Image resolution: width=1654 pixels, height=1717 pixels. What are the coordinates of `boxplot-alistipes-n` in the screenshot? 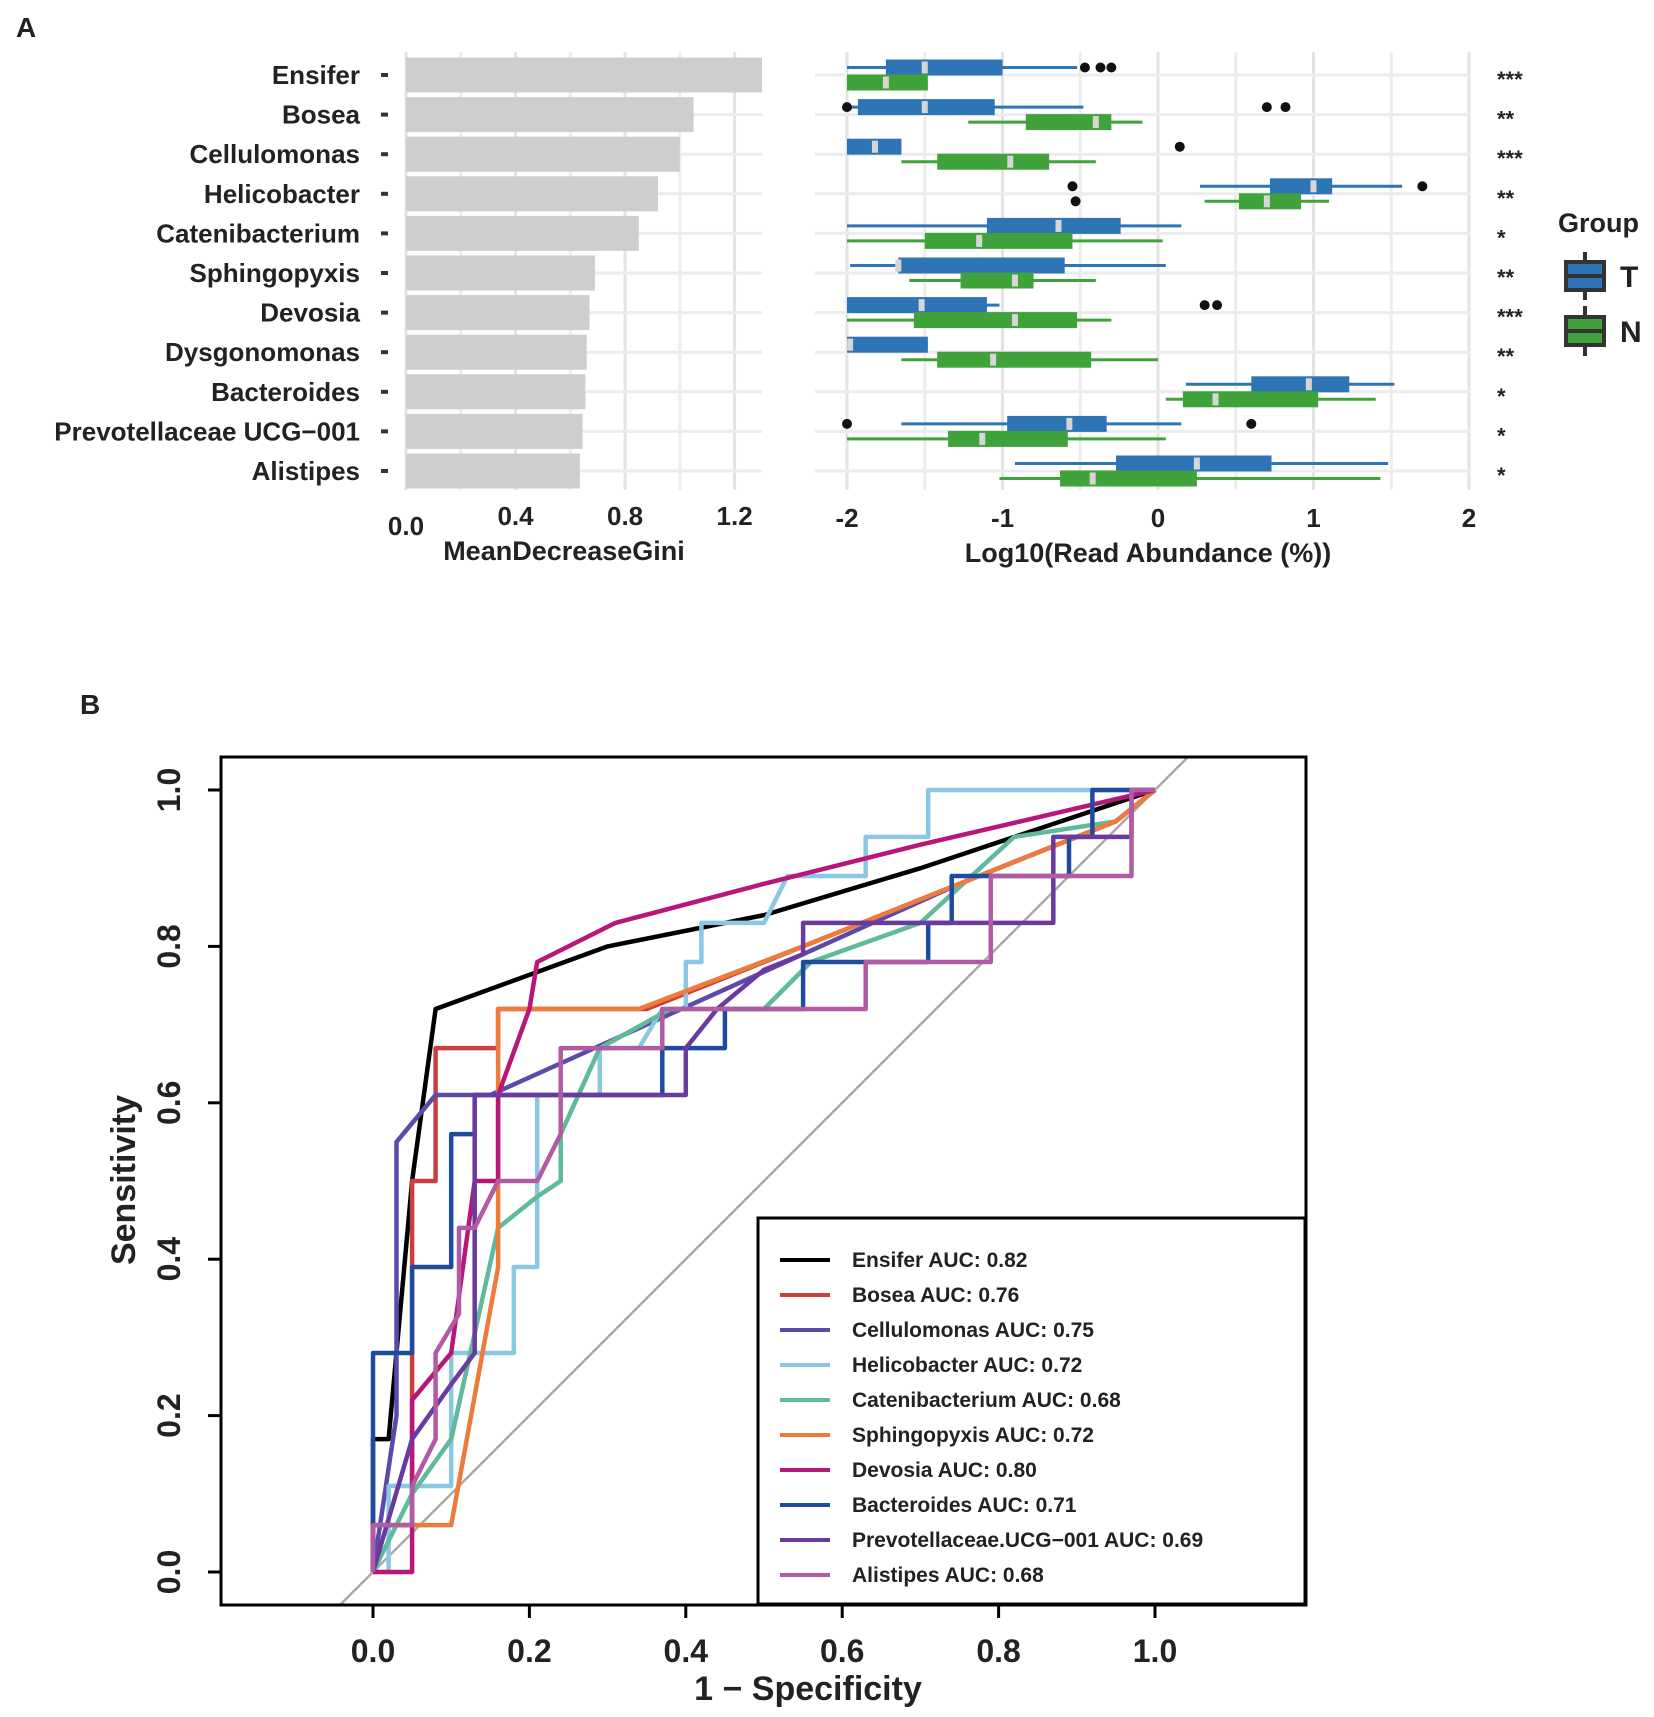 It's located at (1190, 478).